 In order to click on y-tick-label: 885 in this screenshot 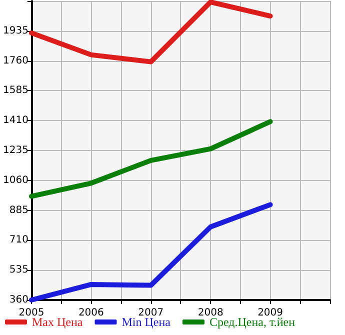, I will do `click(18, 210)`.